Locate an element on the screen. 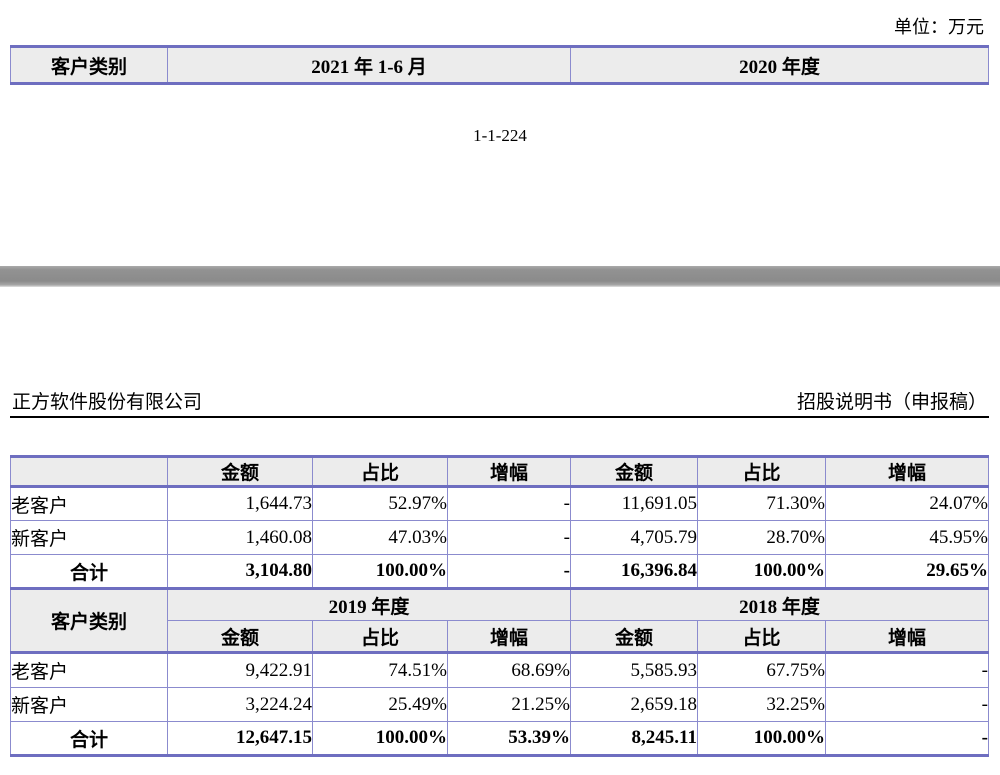  cell-value: 9,422.91 is located at coordinates (240, 670).